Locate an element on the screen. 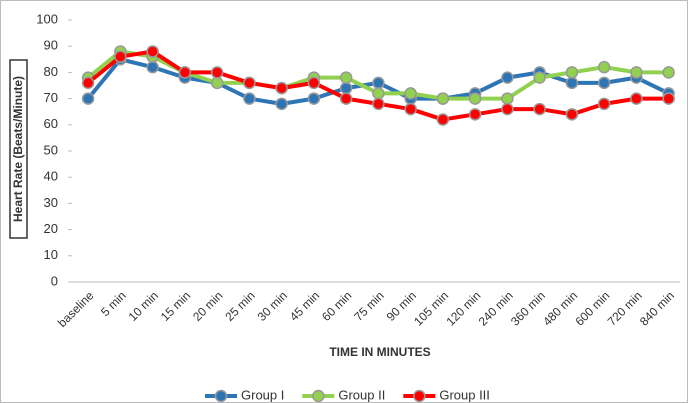  y-axis-label: Heart Rate (Beats/Minute) is located at coordinates (18, 149).